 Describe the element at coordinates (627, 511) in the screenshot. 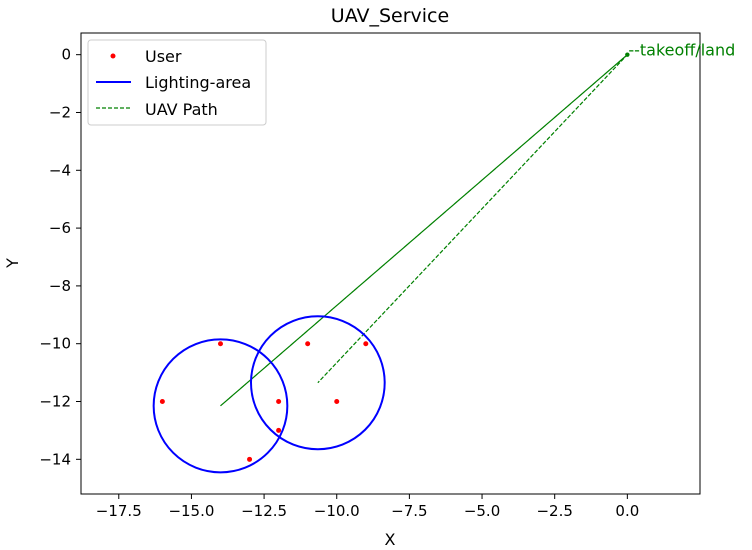

I see `x-tick-label: 0.0` at that location.